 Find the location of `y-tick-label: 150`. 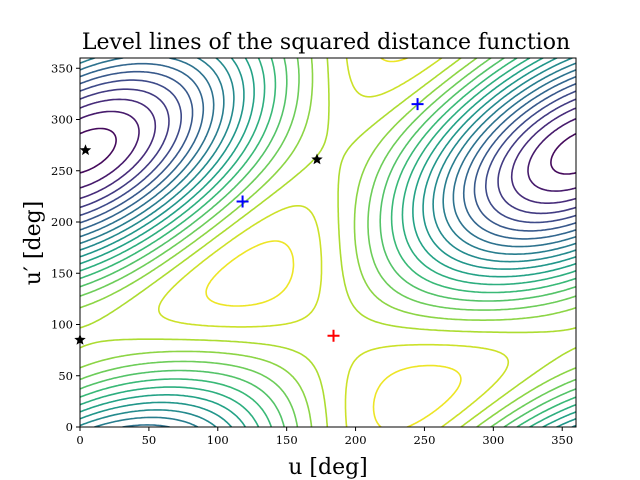

y-tick-label: 150 is located at coordinates (62, 273).